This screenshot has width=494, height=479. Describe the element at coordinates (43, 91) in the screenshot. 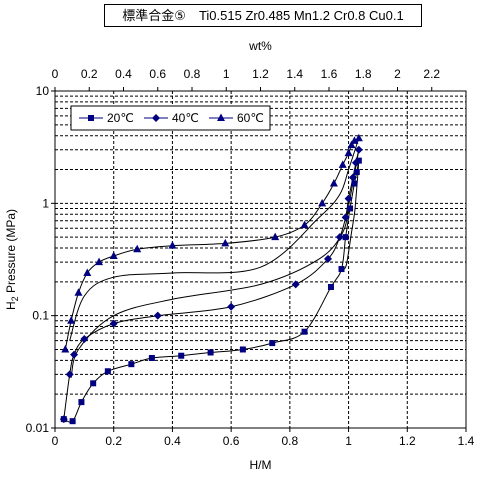

I see `y-tick-label: 10` at that location.